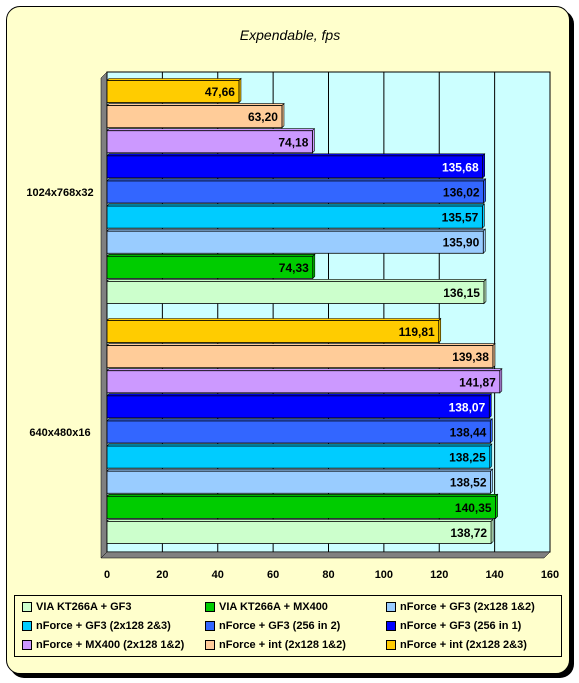 The image size is (579, 683). Describe the element at coordinates (273, 575) in the screenshot. I see `x-tick-label: 60` at that location.